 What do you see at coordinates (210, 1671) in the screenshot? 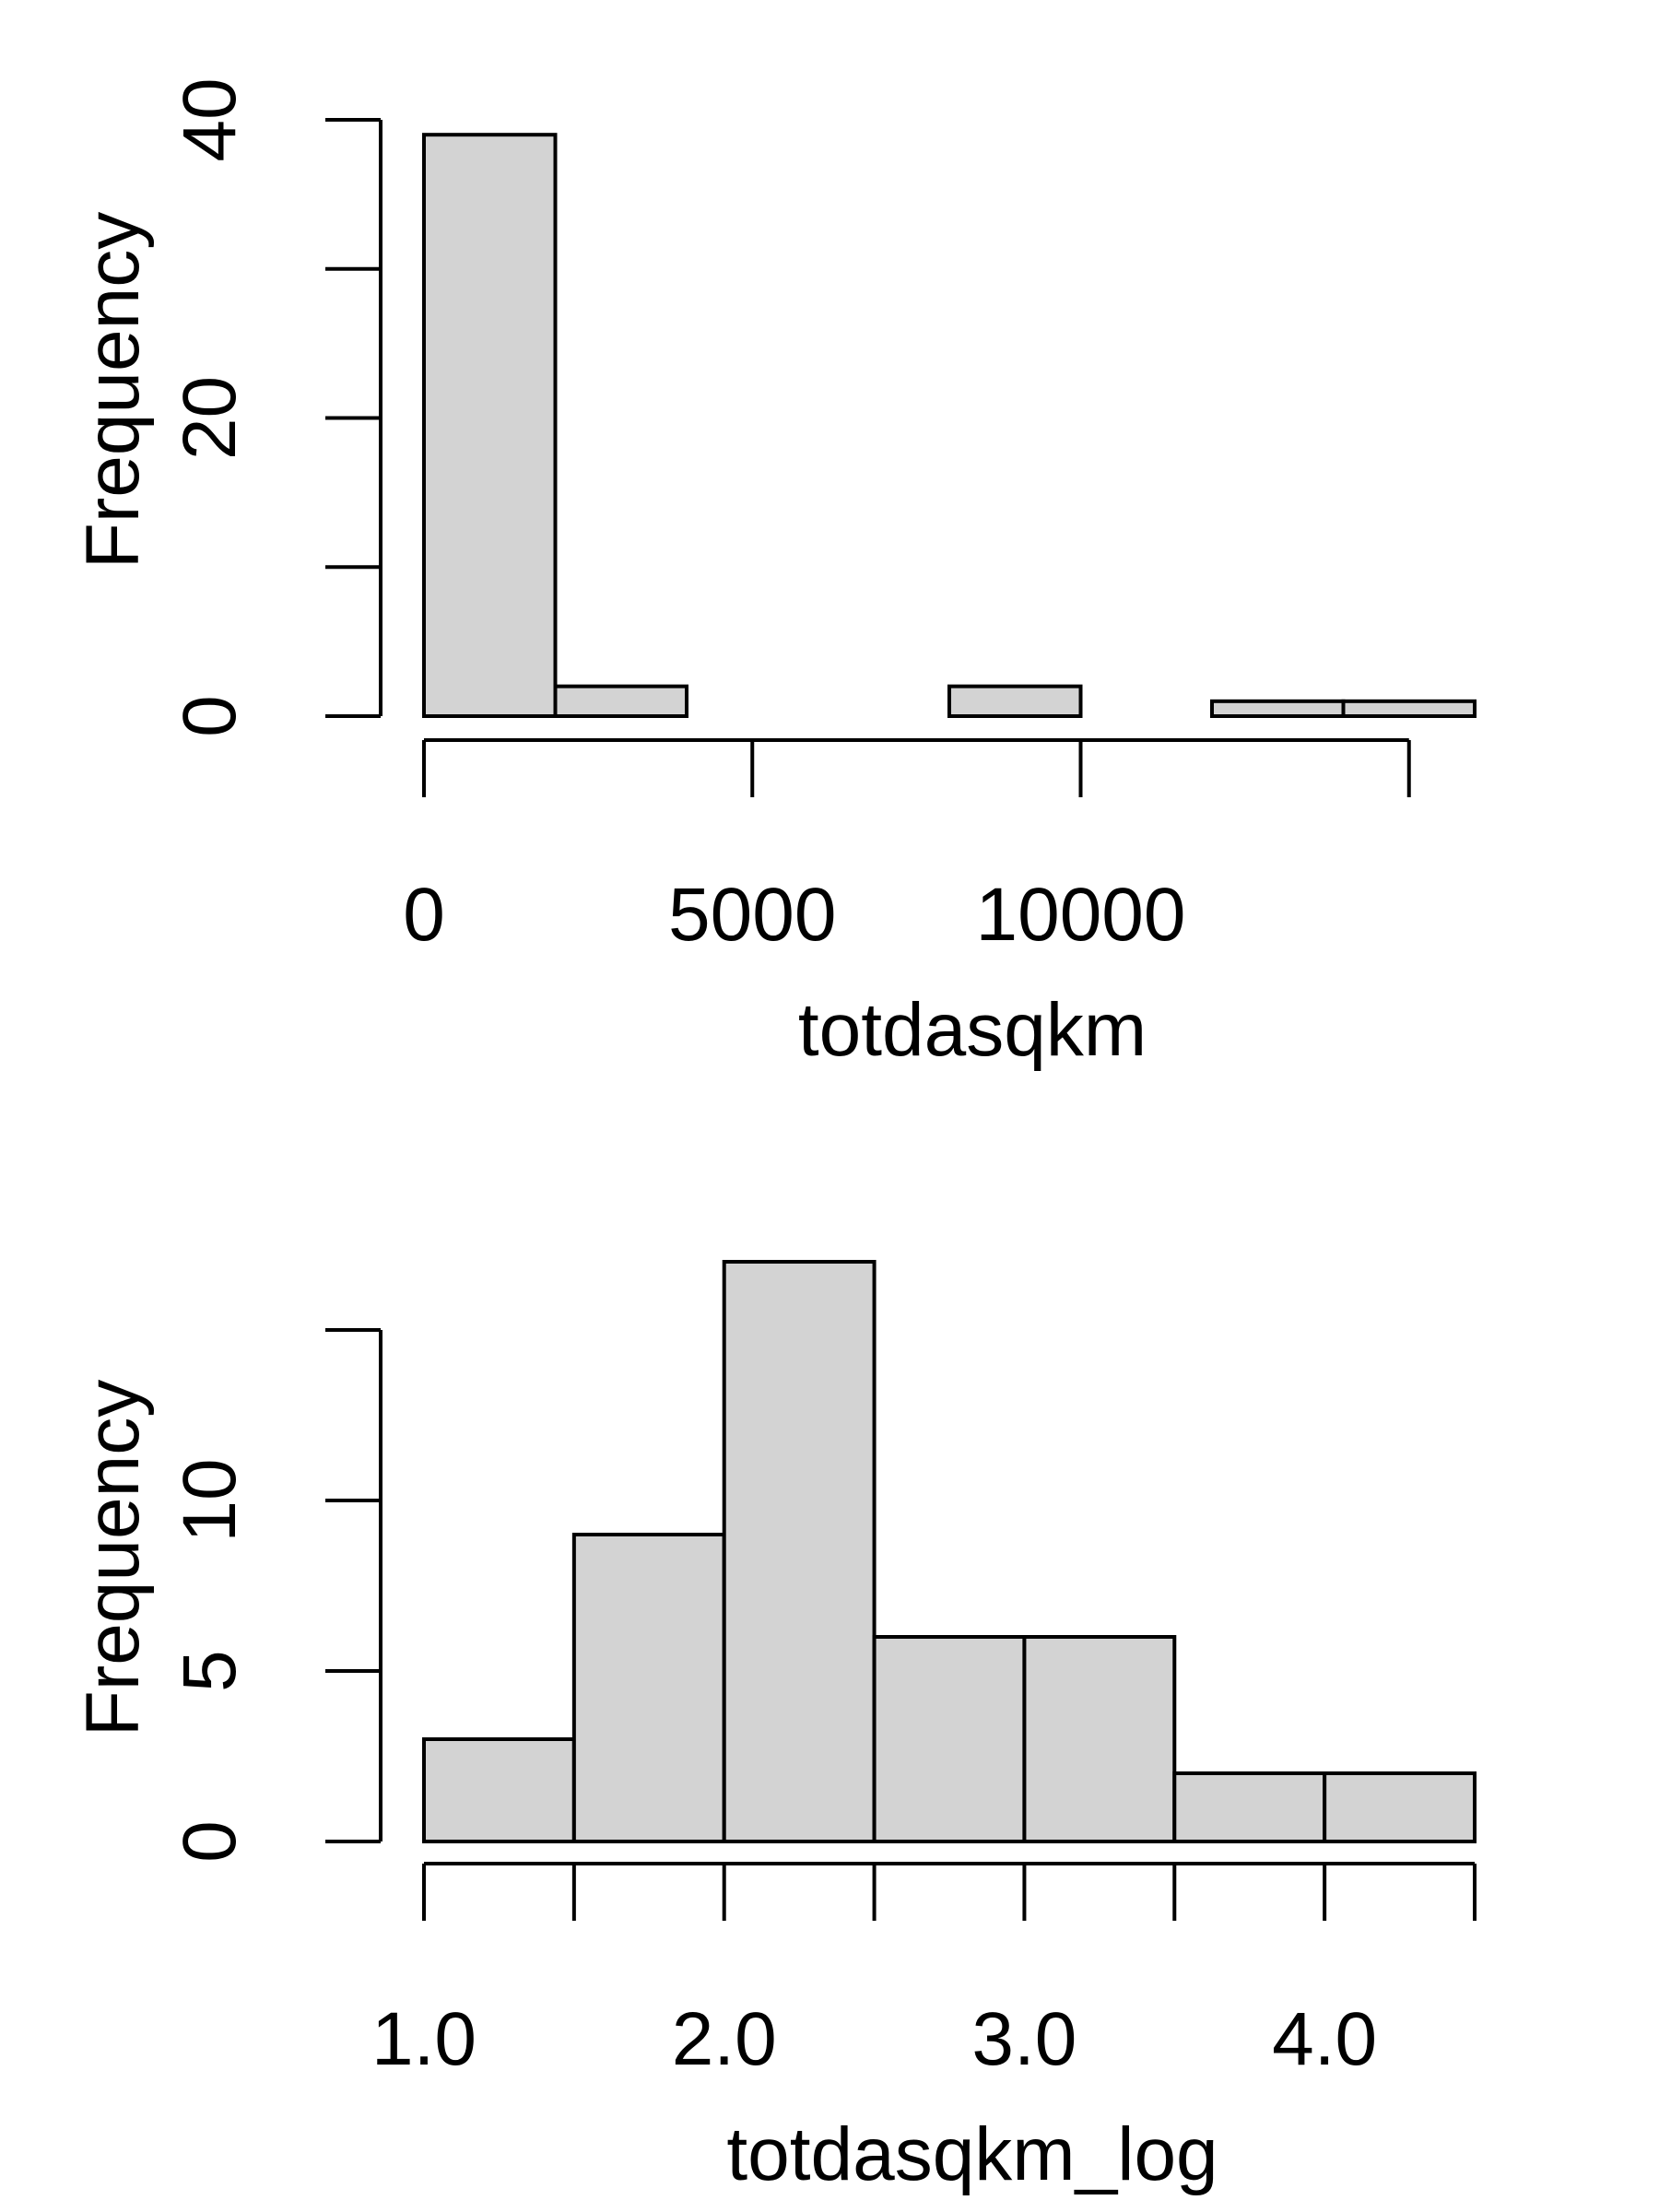
I see `y-tick-label: 5` at bounding box center [210, 1671].